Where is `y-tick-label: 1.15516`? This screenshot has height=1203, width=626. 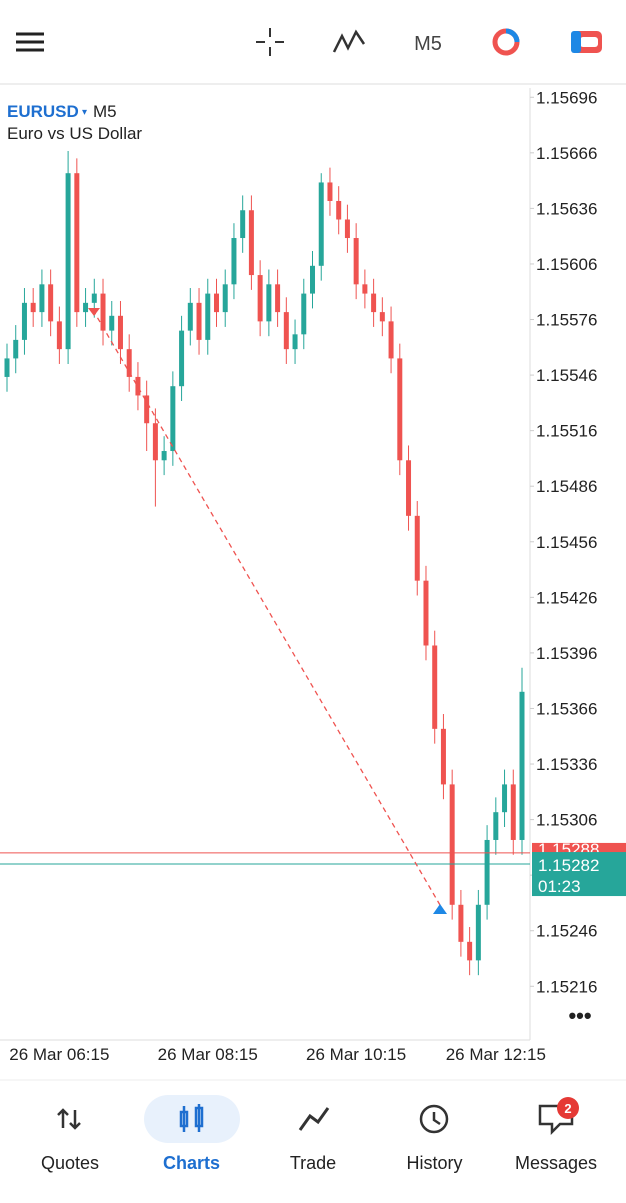 y-tick-label: 1.15516 is located at coordinates (566, 431).